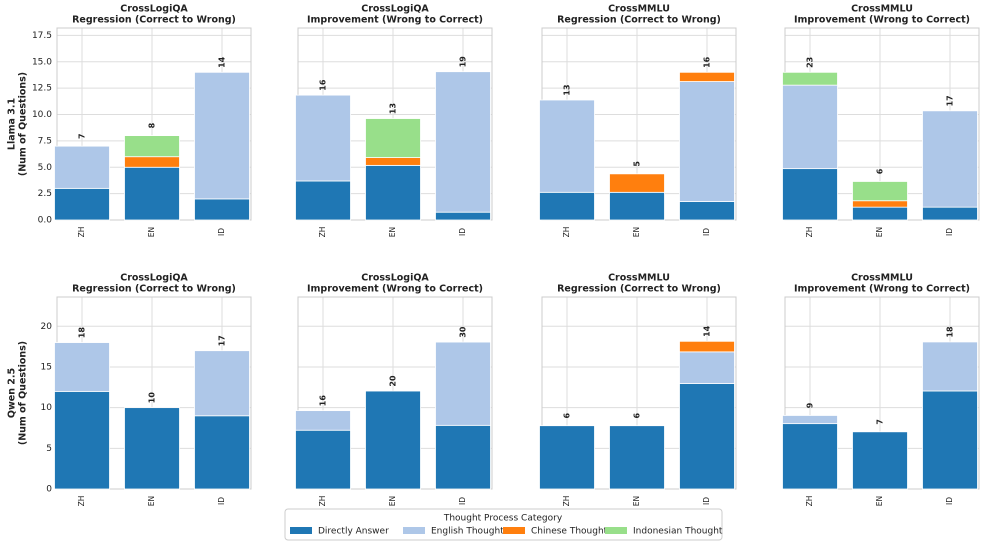 The image size is (988, 544). Describe the element at coordinates (503, 519) in the screenshot. I see `legend-title: Thought Process Category` at that location.